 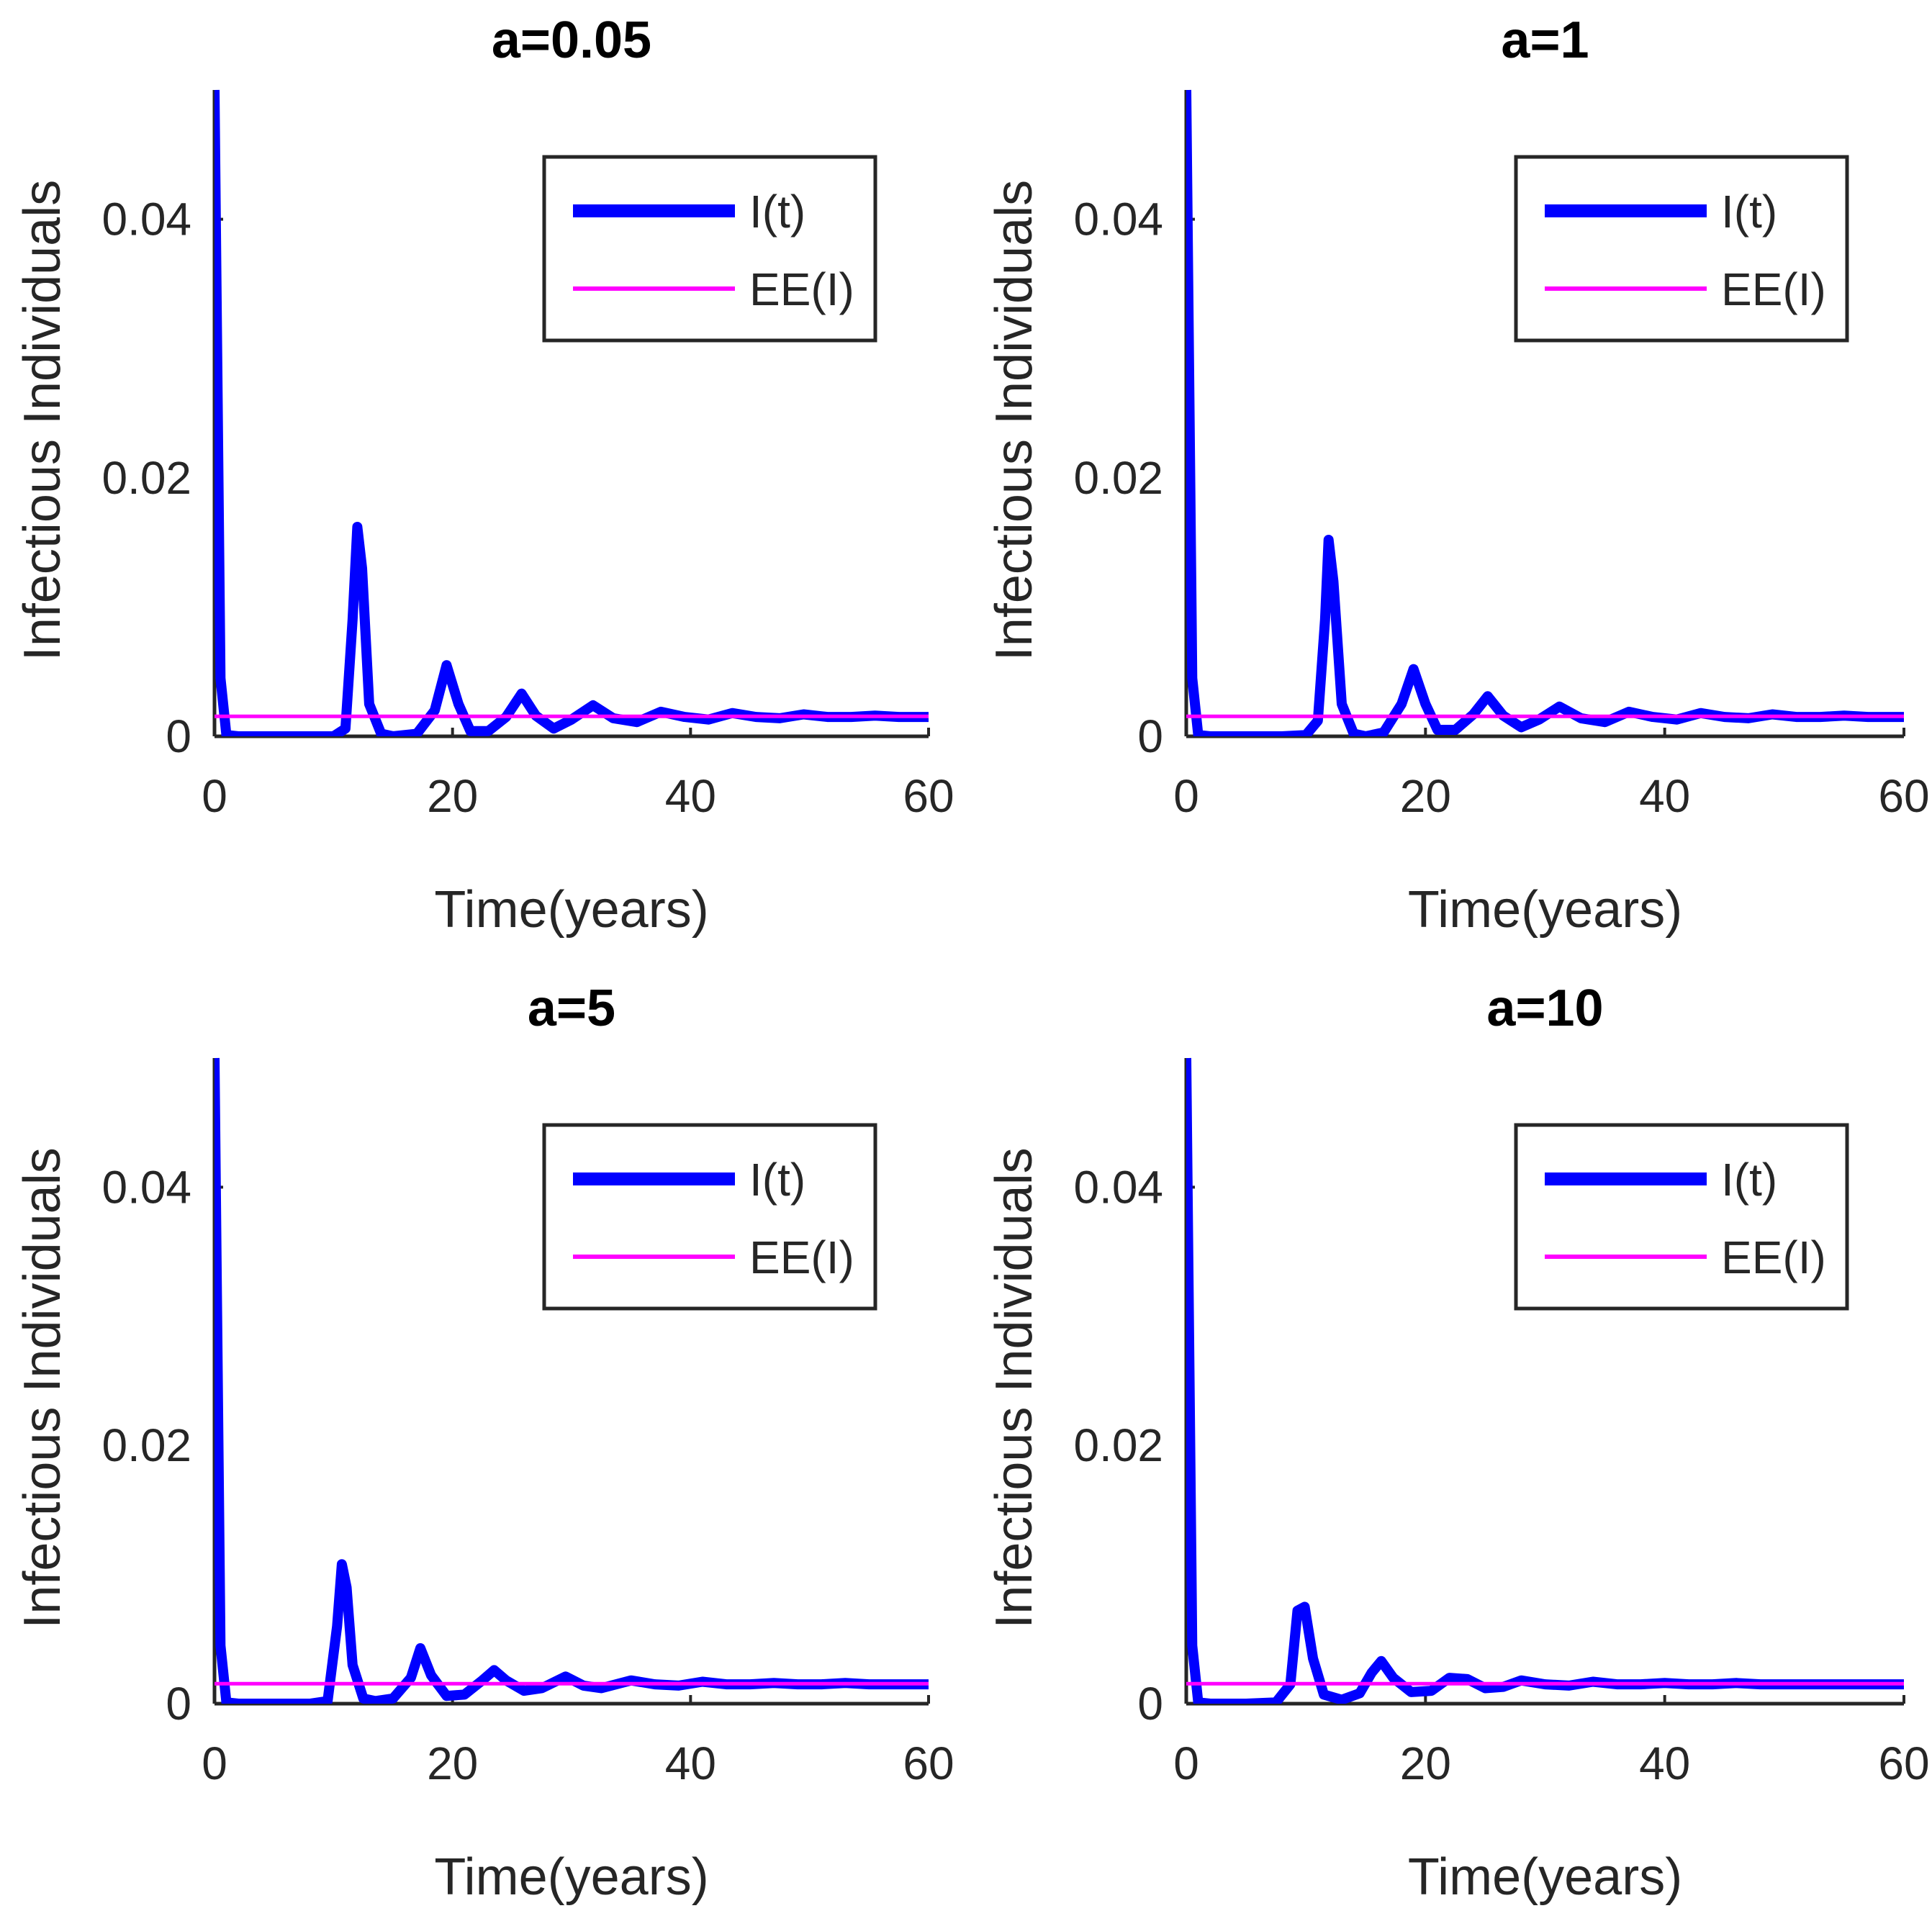 I want to click on chart-title: a=5, so click(x=571, y=1008).